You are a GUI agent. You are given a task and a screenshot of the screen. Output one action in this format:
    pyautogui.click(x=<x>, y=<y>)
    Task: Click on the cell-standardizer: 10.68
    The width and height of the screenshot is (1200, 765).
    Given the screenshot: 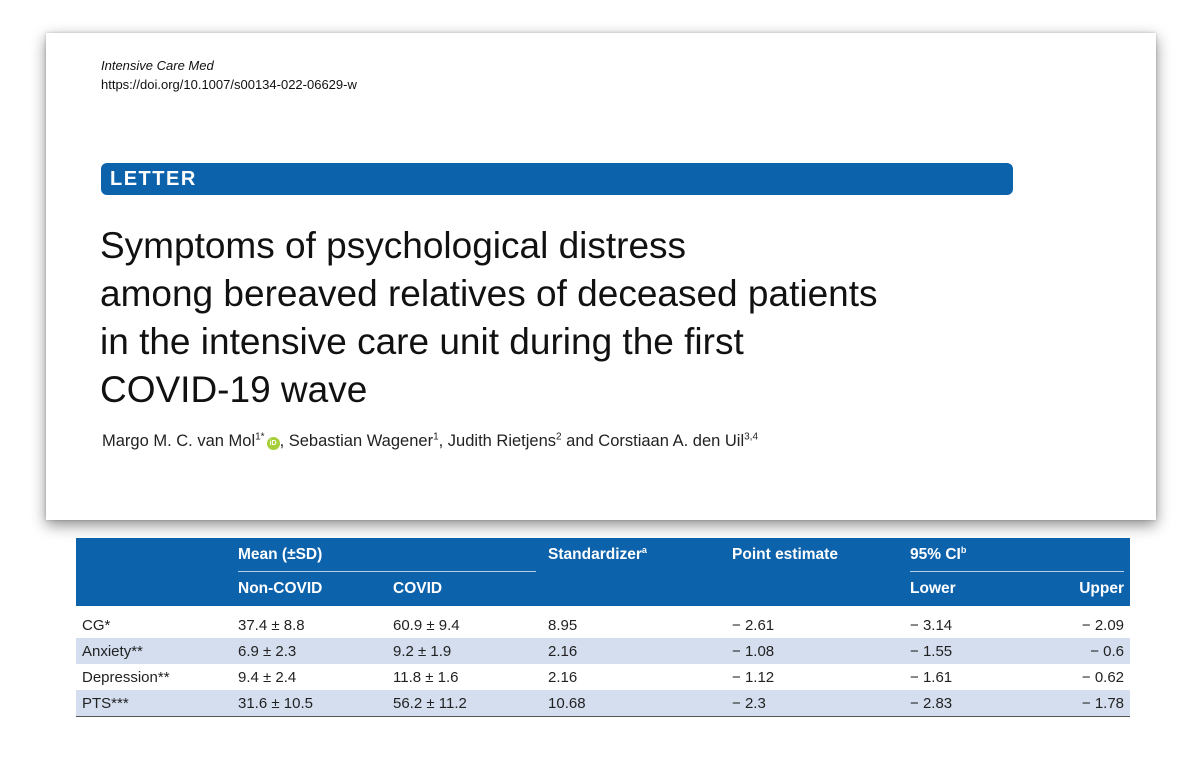 What is the action you would take?
    pyautogui.click(x=634, y=703)
    